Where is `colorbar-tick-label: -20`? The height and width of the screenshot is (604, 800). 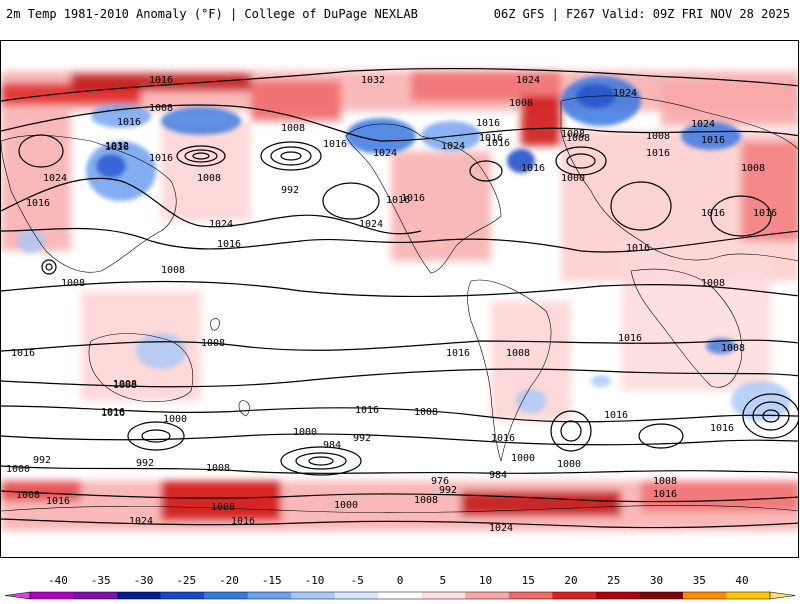 colorbar-tick-label: -20 is located at coordinates (229, 580).